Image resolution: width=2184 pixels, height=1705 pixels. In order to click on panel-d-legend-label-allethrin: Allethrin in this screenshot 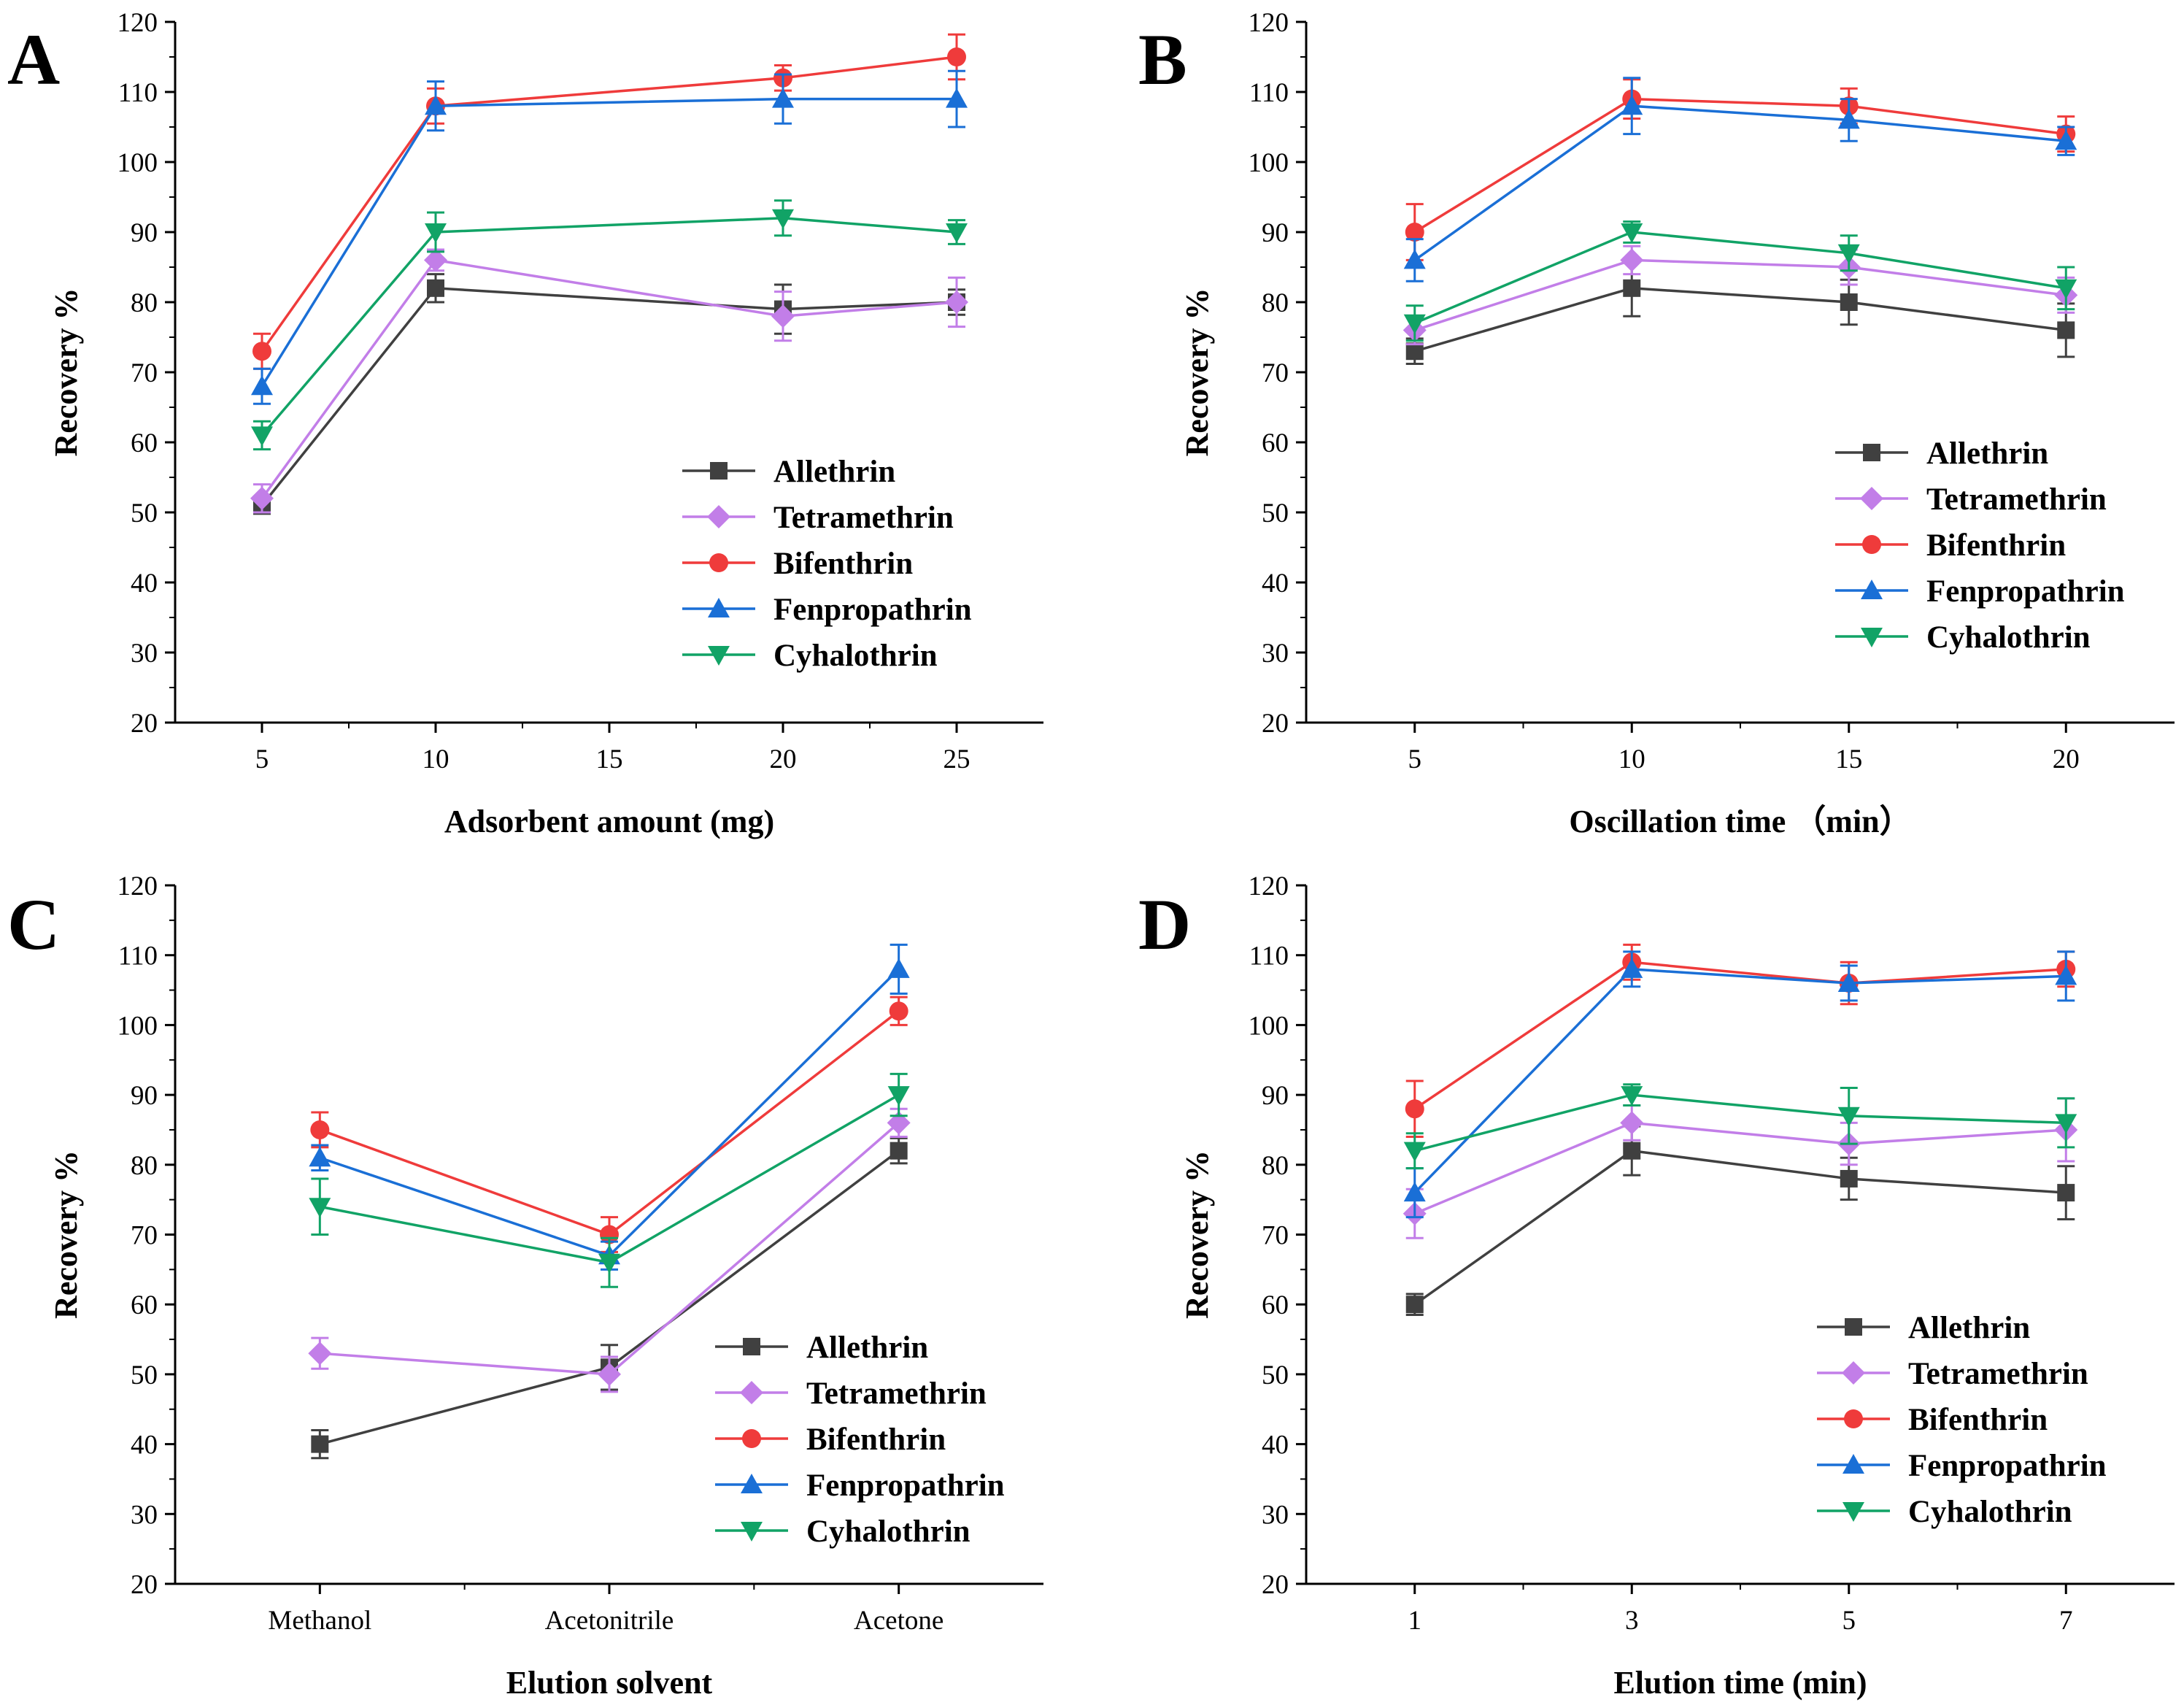, I will do `click(1969, 1328)`.